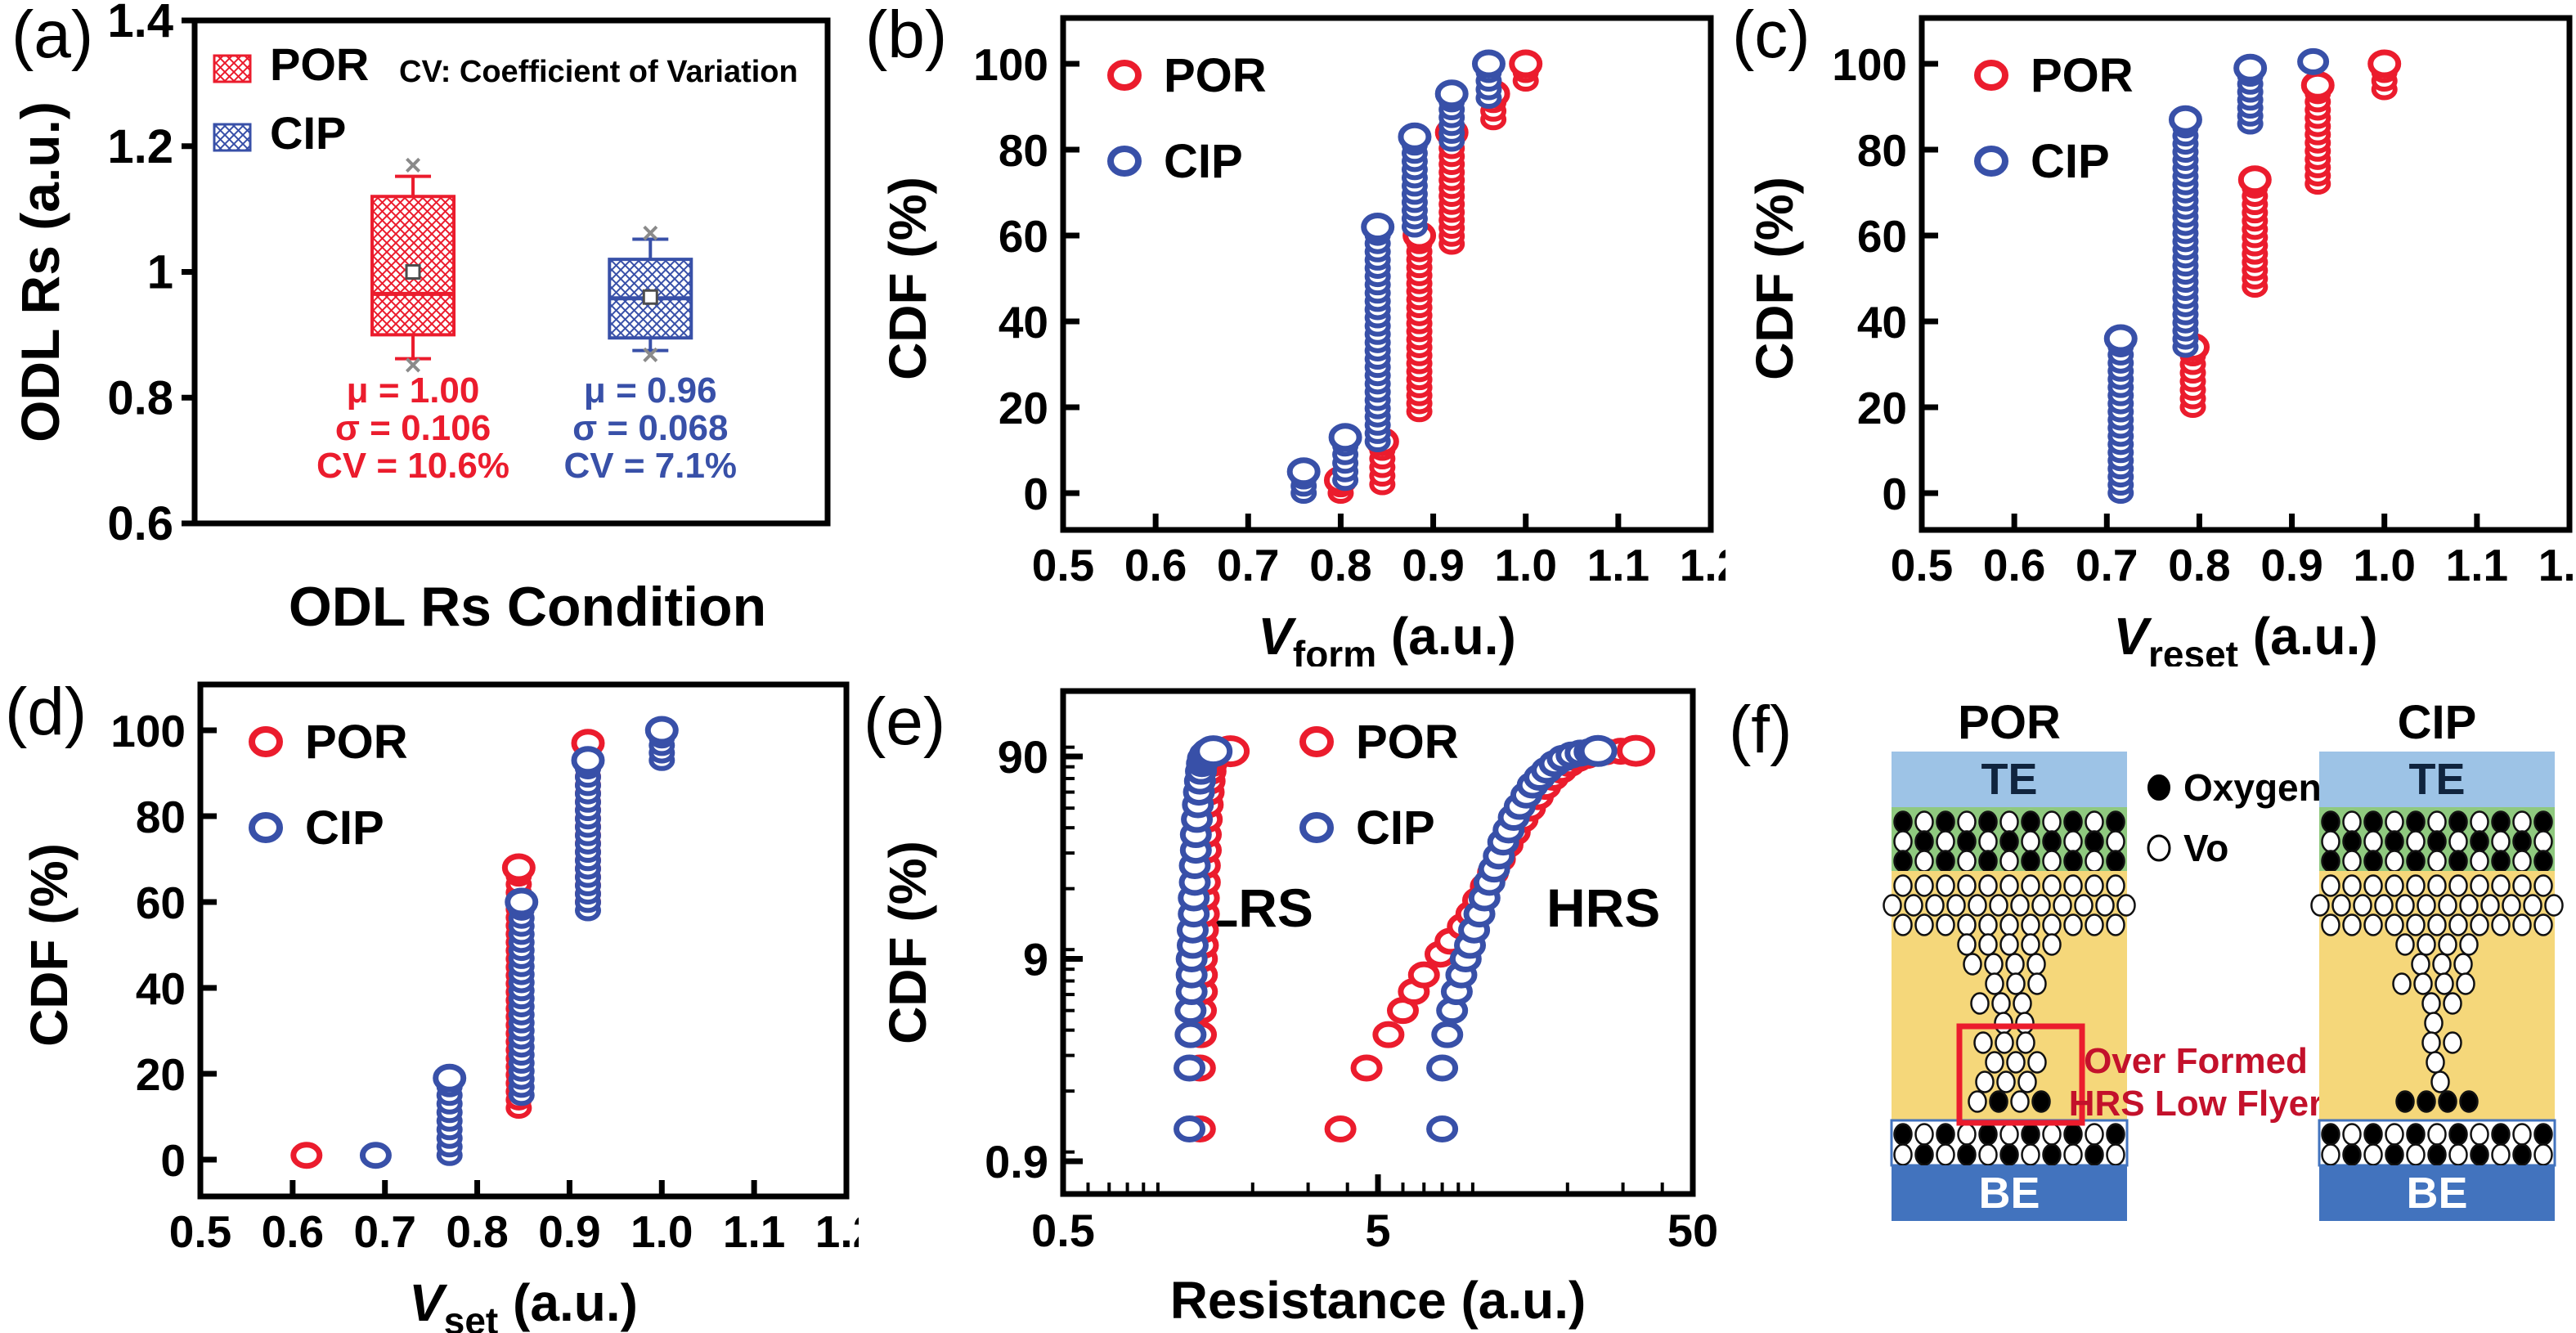  Describe the element at coordinates (1771, 36) in the screenshot. I see `panel-label-c: (c)` at that location.